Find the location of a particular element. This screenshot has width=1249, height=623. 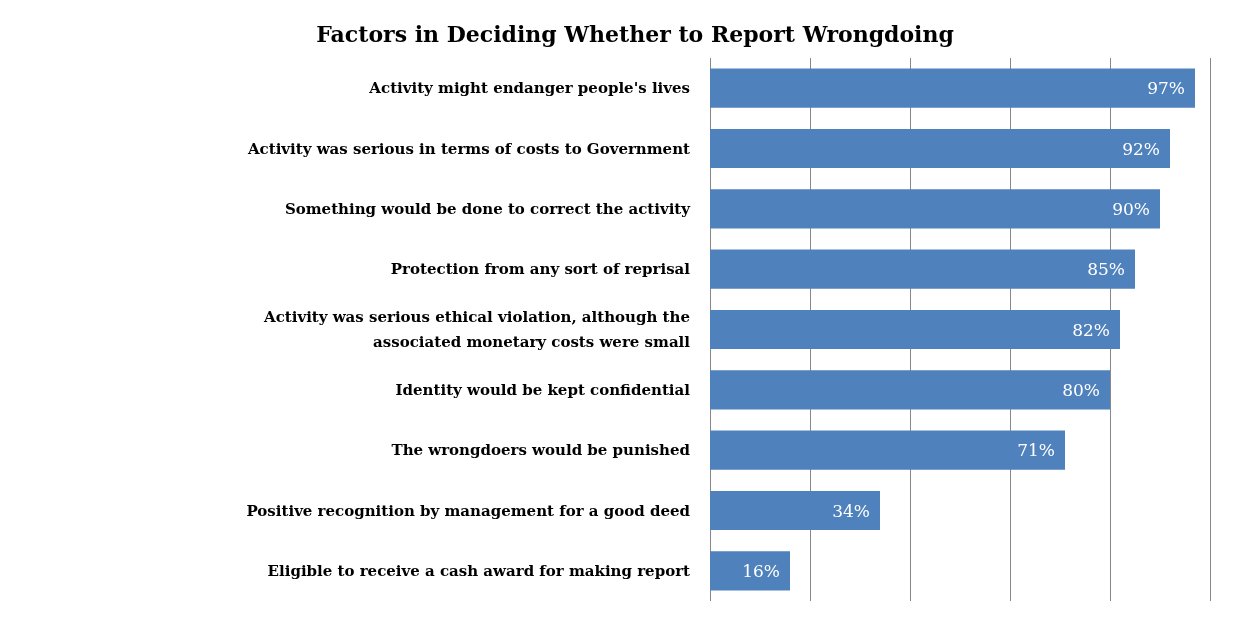

y-tick-label: Activity might endanger people's lives is located at coordinates (529, 88).